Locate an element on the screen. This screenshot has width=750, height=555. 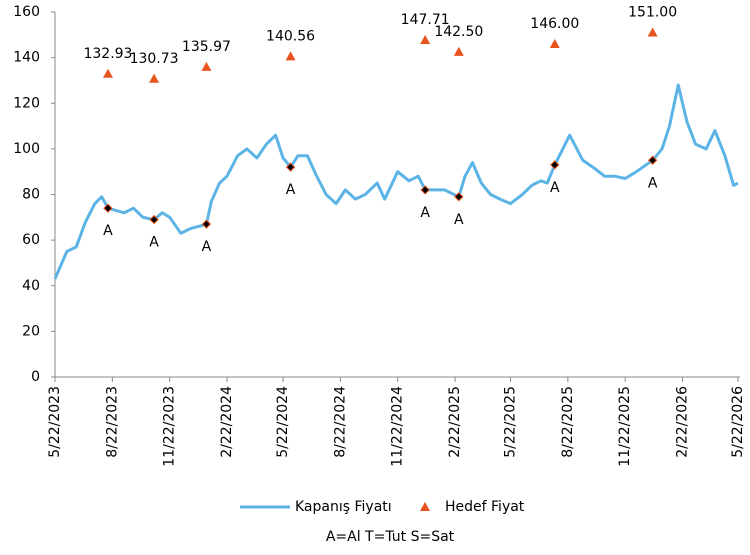
x-tick-label: 11/22/2025 is located at coordinates (625, 426).